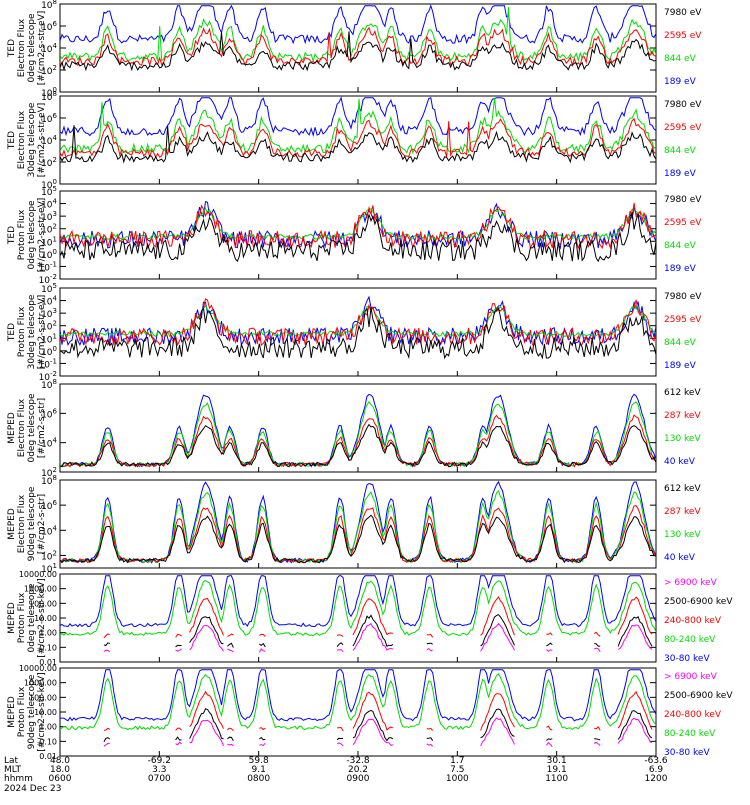  What do you see at coordinates (49, 254) in the screenshot?
I see `y-tick-label: 10⁰` at bounding box center [49, 254].